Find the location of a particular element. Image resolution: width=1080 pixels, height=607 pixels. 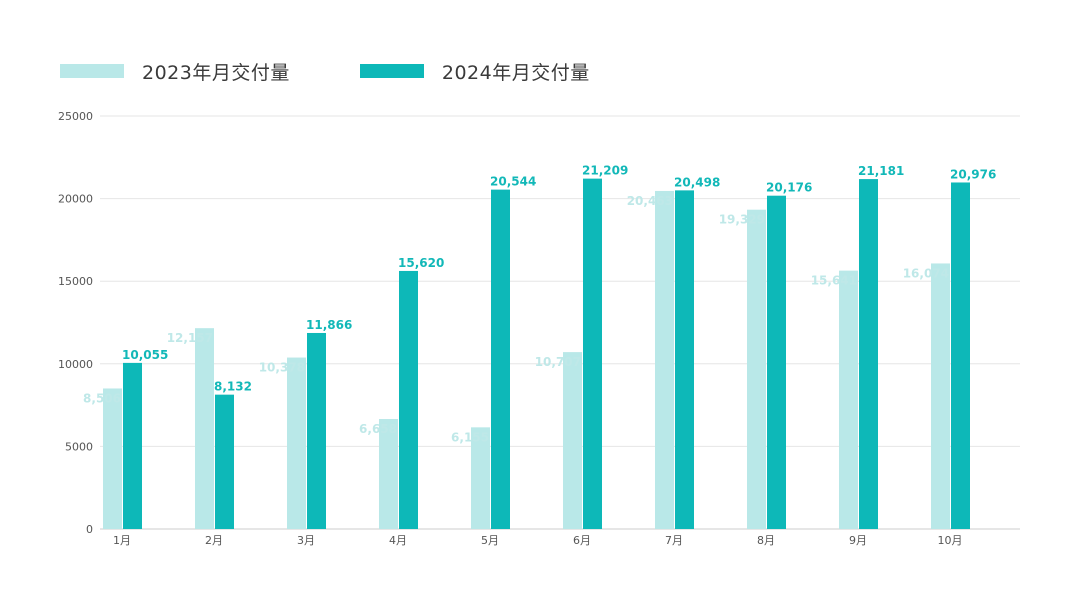

data-label-2024: 20,498 is located at coordinates (697, 182).